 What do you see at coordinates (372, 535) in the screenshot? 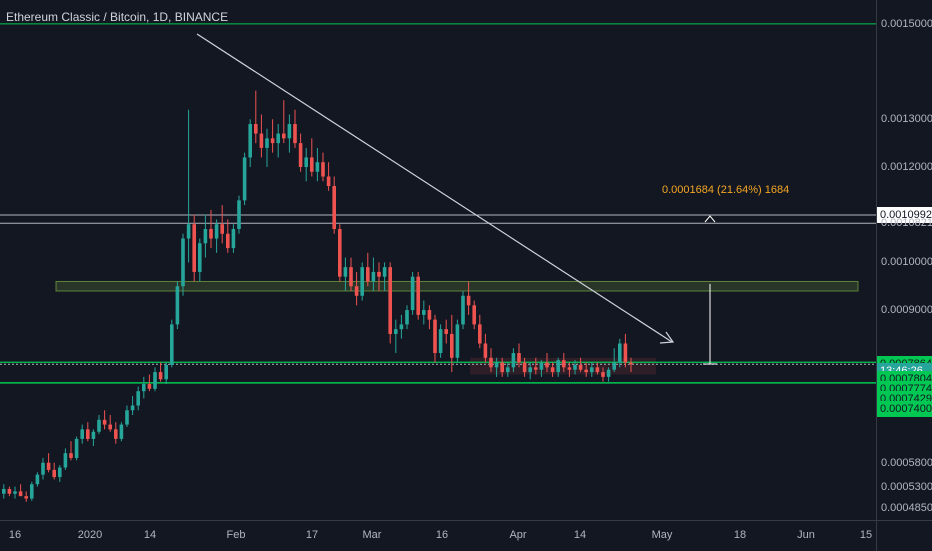
I see `time-axis-label: Mar` at bounding box center [372, 535].